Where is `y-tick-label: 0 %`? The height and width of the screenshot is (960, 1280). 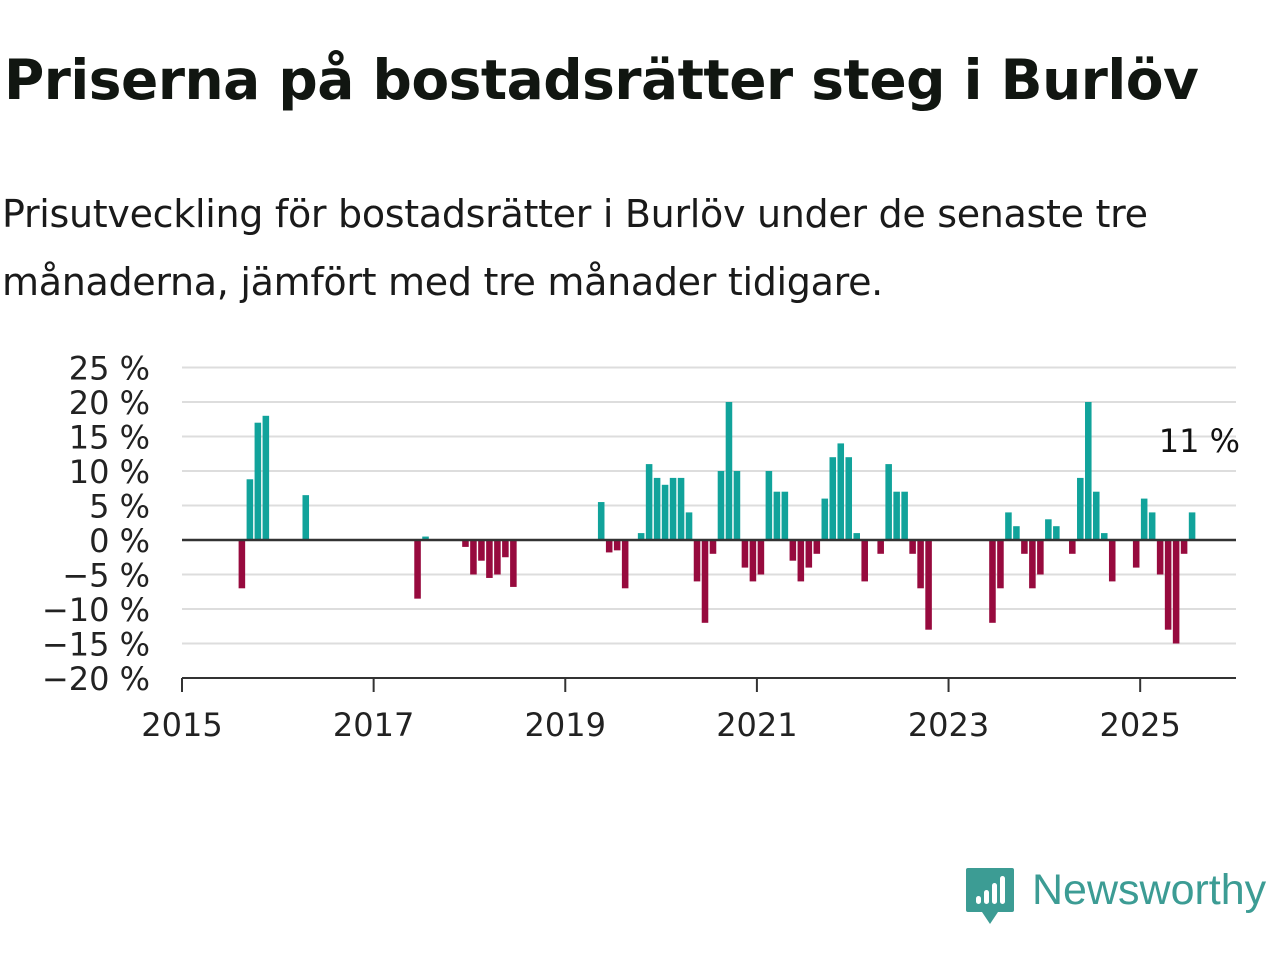 y-tick-label: 0 % is located at coordinates (119, 541).